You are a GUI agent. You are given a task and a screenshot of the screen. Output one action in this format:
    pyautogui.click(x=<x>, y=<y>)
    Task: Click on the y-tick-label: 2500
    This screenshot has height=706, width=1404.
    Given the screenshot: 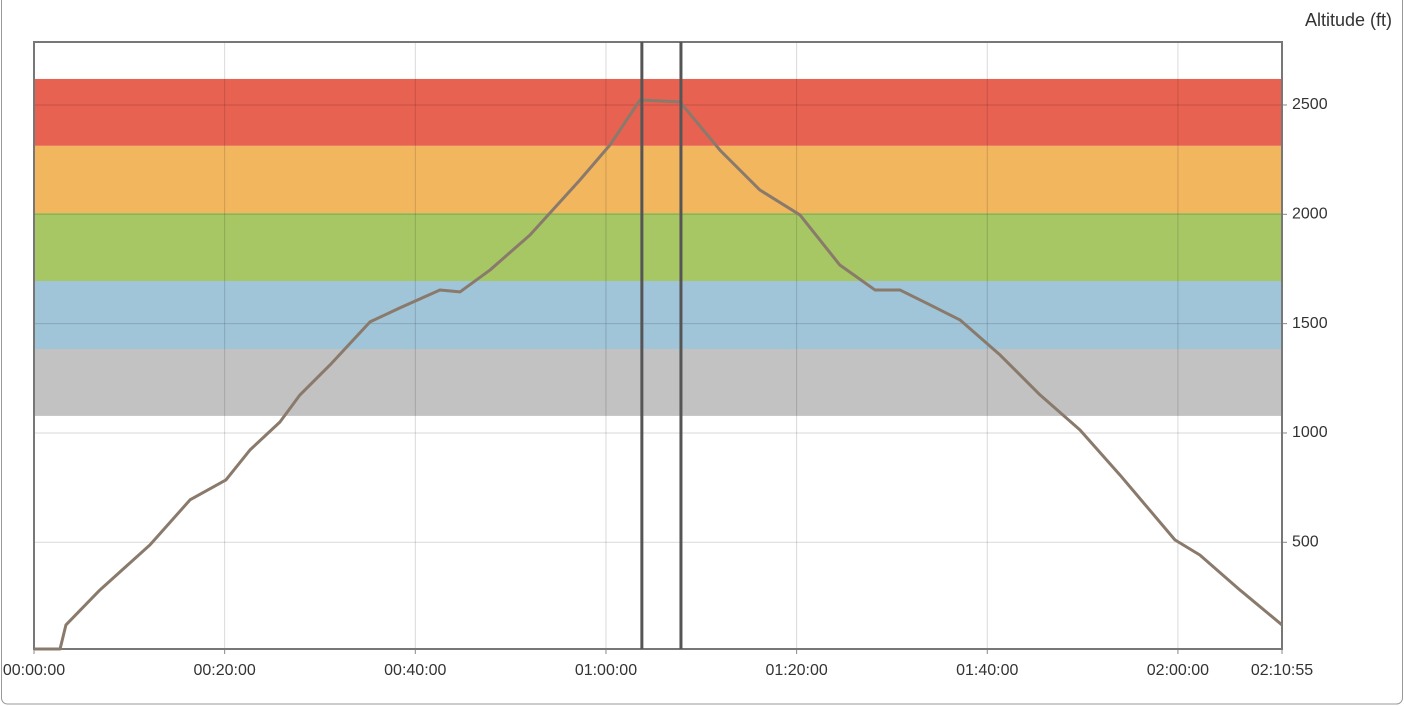 What is the action you would take?
    pyautogui.click(x=1310, y=104)
    